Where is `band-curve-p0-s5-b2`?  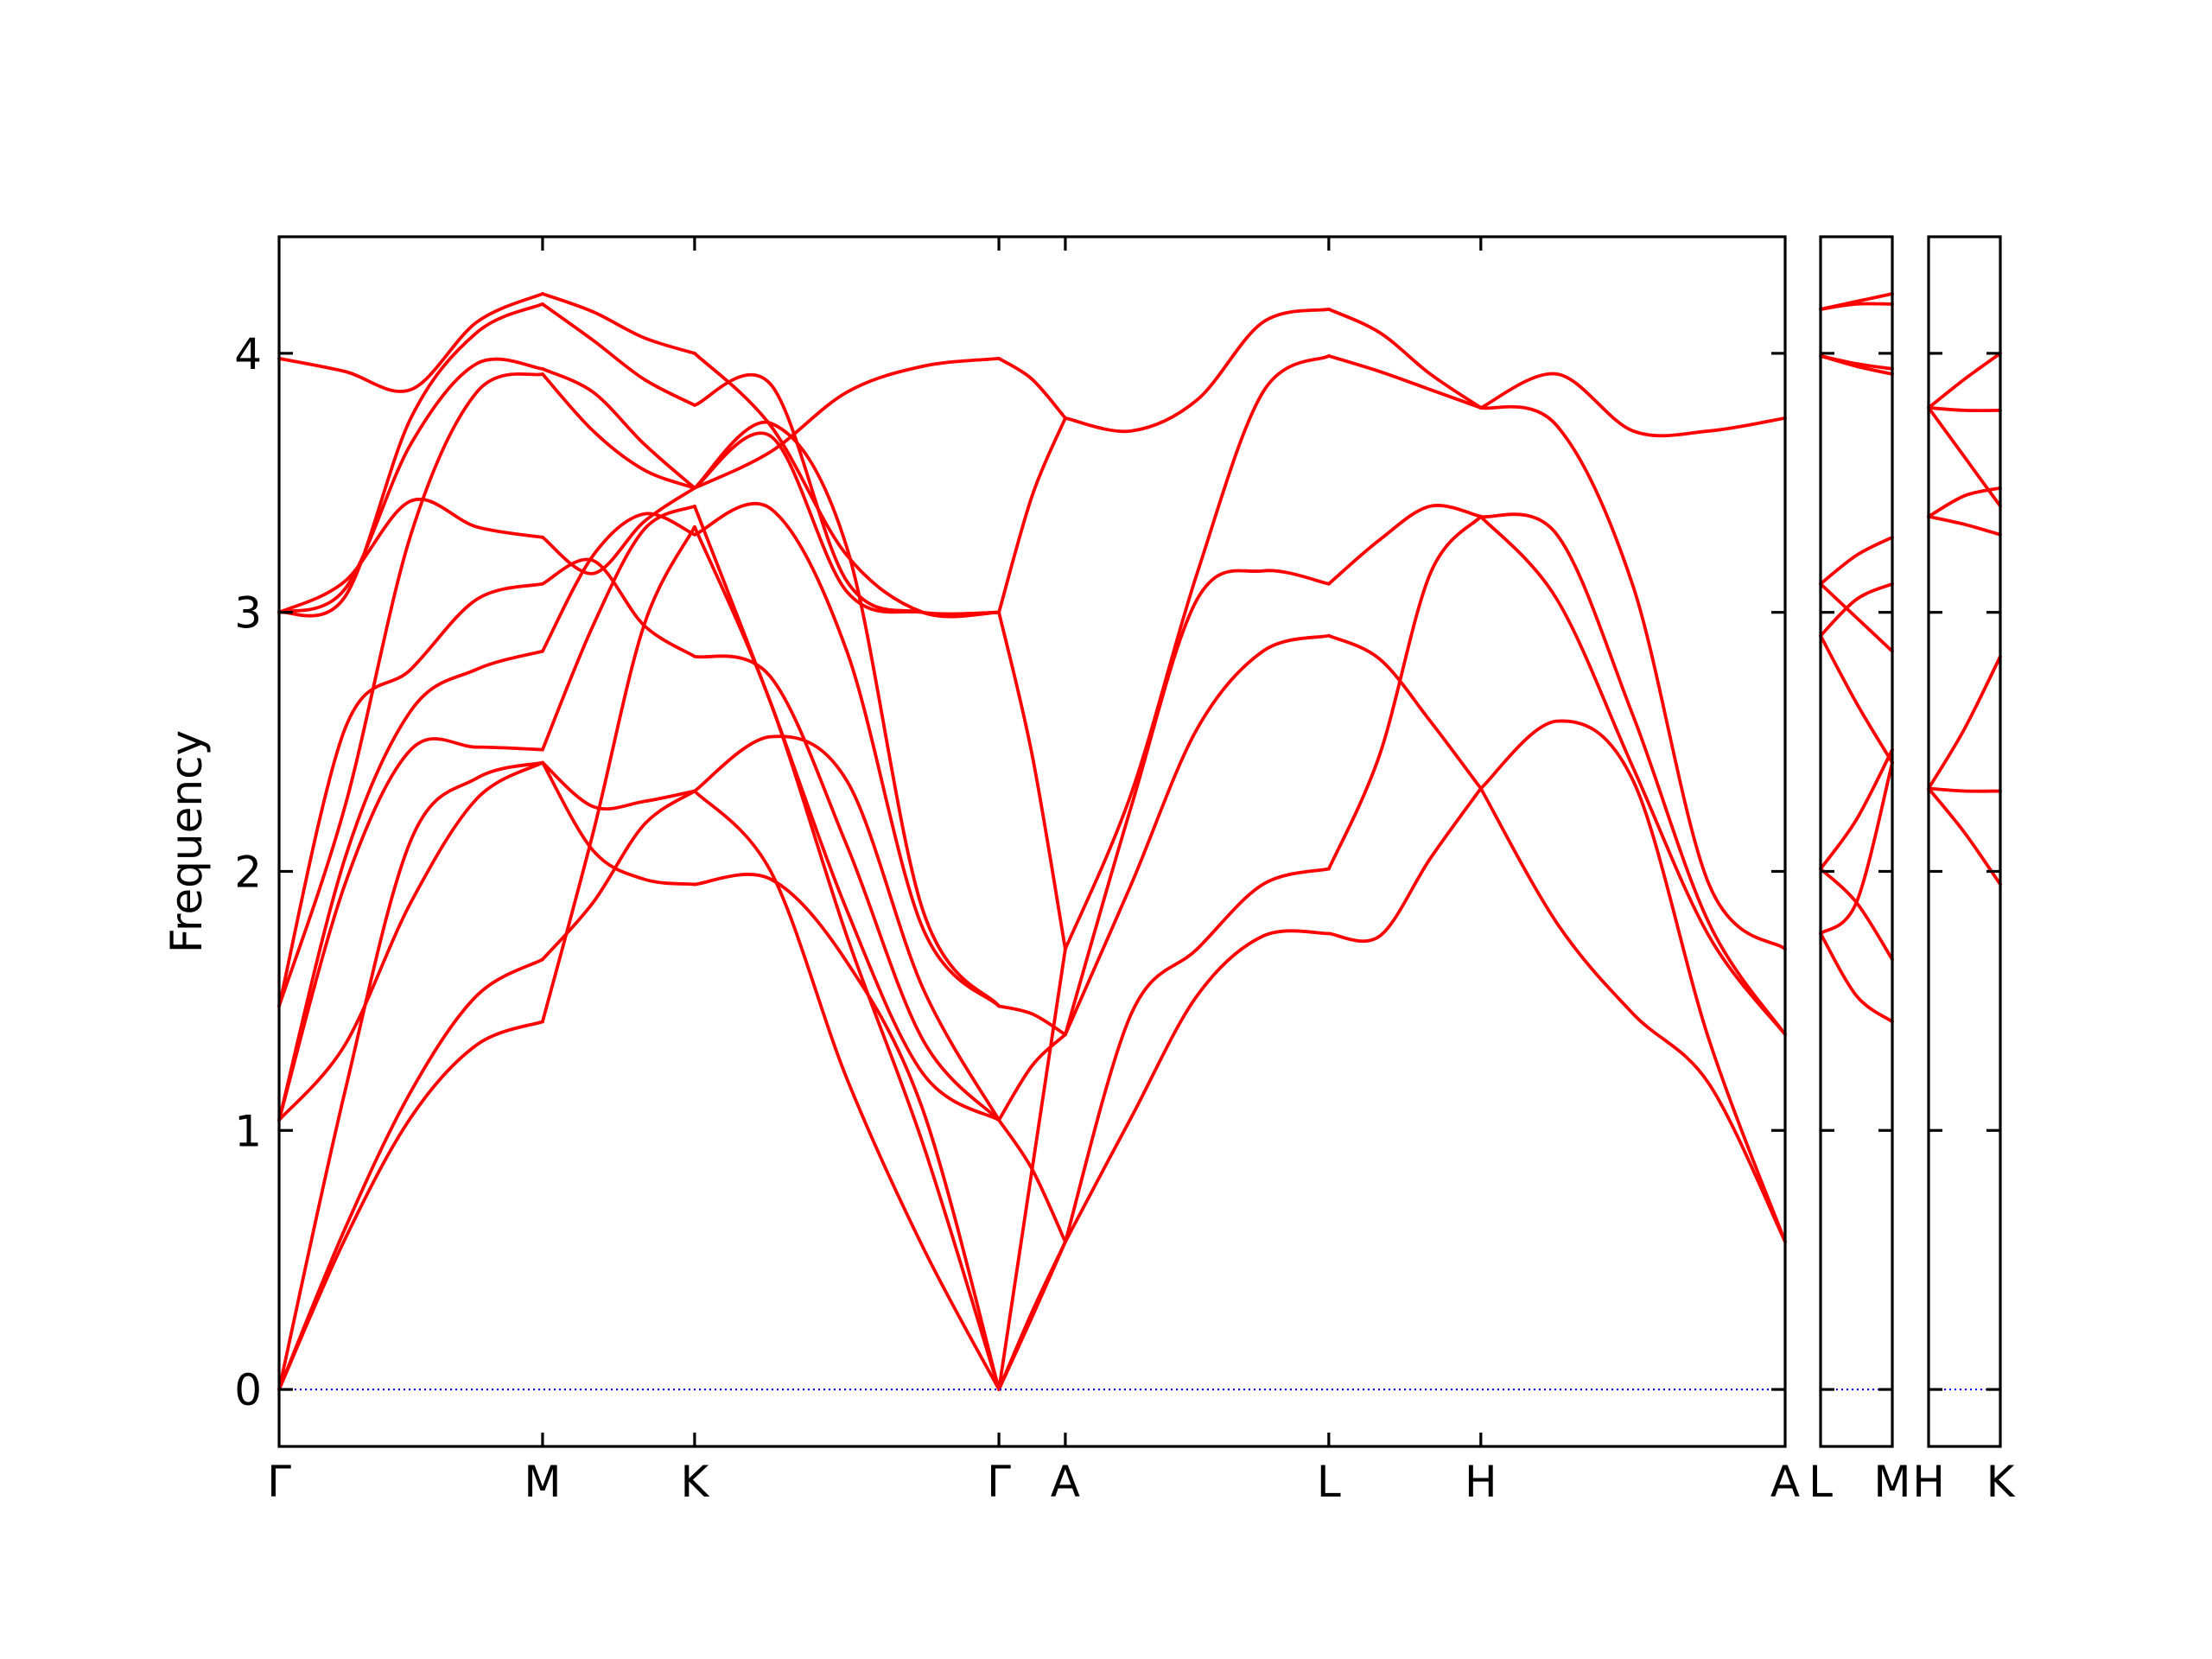
band-curve-p0-s5-b2 is located at coordinates (1405, 712).